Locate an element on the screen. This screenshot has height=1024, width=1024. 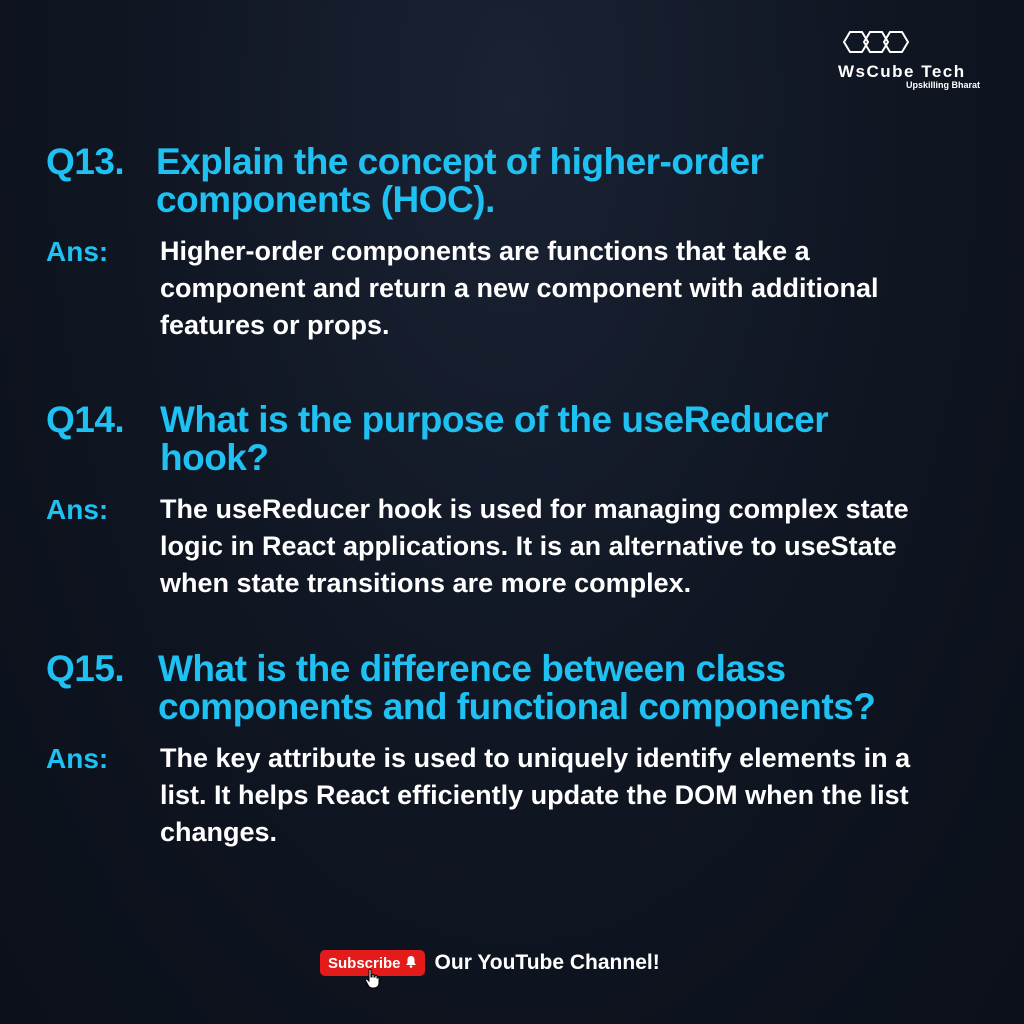
subscribe-button: Subscribe is located at coordinates (372, 969).